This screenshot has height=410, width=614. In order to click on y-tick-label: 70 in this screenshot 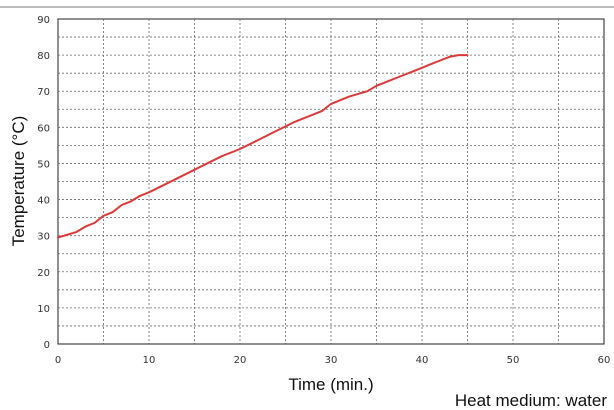, I will do `click(43, 92)`.